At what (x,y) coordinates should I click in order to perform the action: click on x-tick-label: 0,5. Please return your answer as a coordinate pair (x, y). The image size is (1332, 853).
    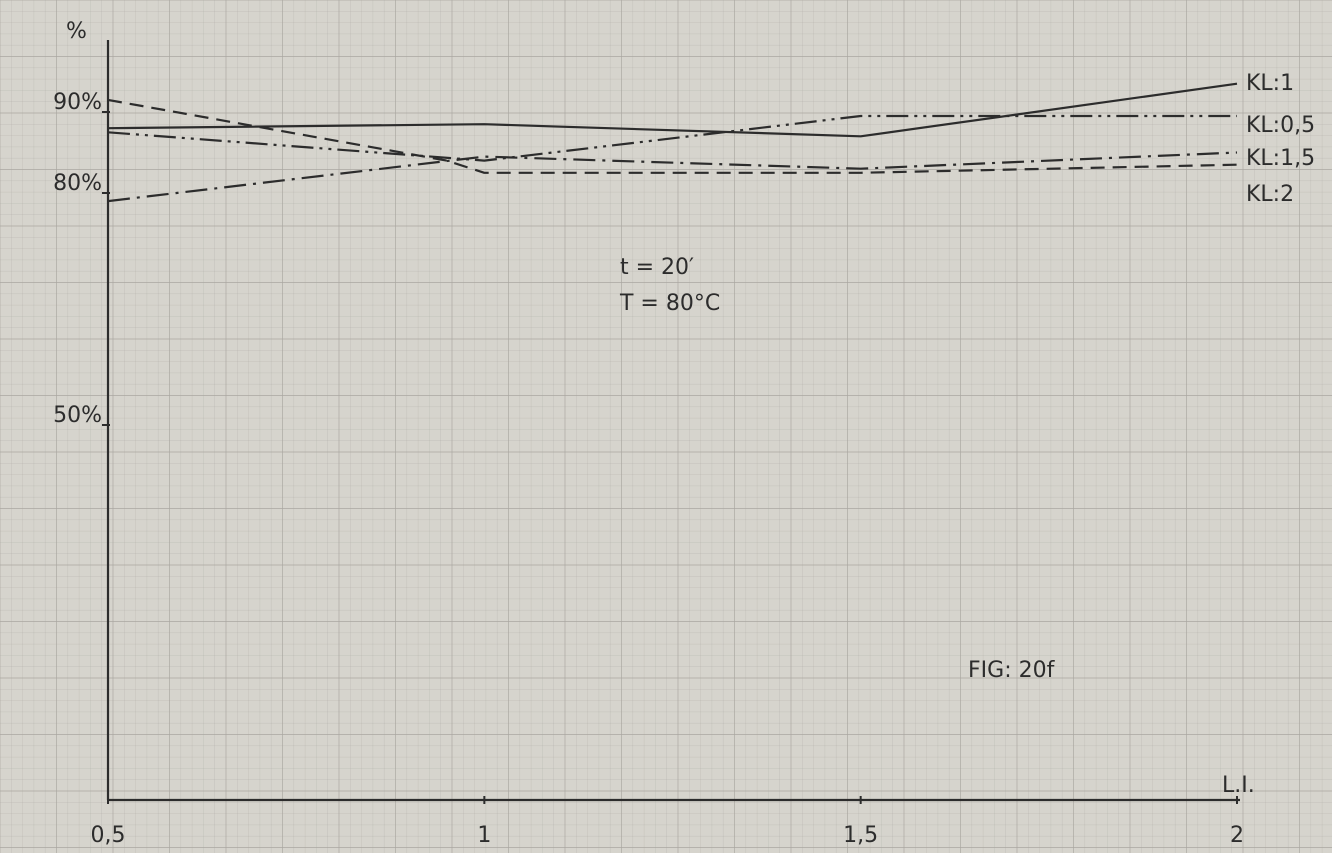
    Looking at the image, I should click on (108, 835).